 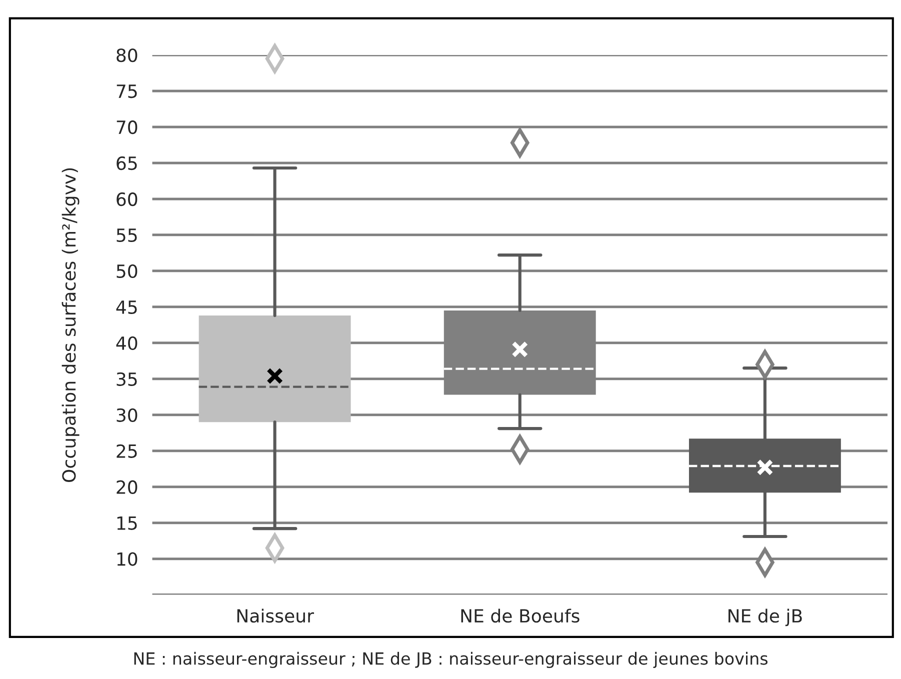 I want to click on y-tick-label: 60, so click(x=127, y=199).